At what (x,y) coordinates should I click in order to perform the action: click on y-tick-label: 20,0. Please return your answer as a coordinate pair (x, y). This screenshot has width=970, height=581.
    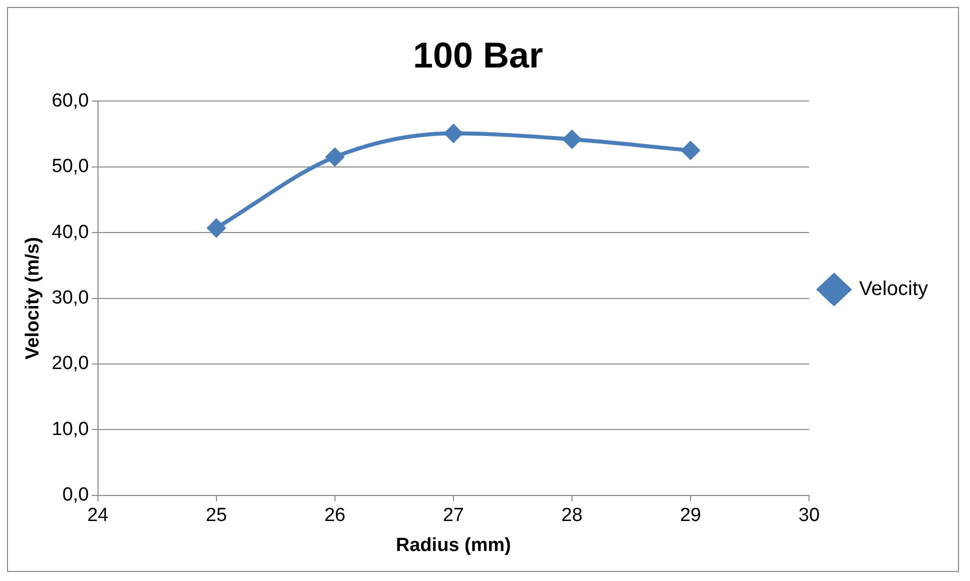
    Looking at the image, I should click on (70, 363).